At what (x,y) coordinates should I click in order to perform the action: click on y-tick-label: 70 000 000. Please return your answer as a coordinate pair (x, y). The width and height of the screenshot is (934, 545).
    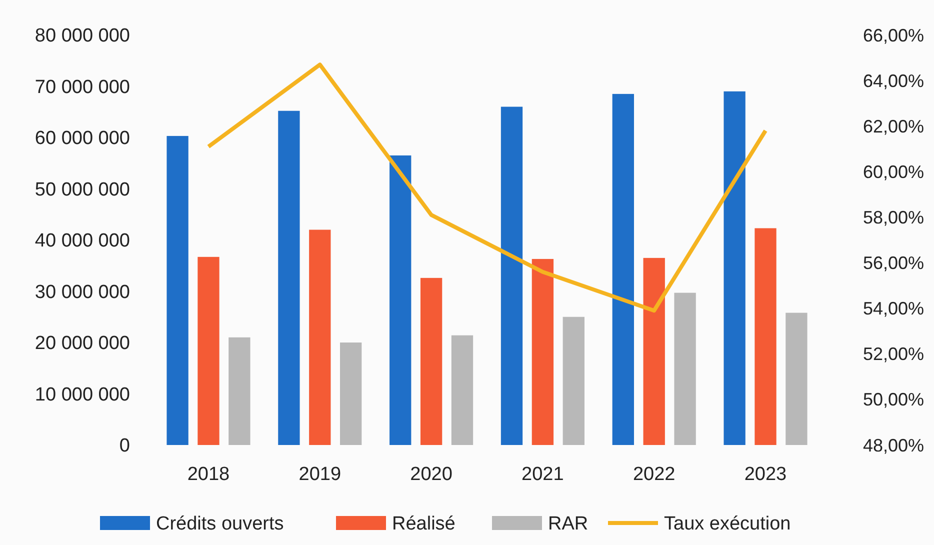
    Looking at the image, I should click on (82, 87).